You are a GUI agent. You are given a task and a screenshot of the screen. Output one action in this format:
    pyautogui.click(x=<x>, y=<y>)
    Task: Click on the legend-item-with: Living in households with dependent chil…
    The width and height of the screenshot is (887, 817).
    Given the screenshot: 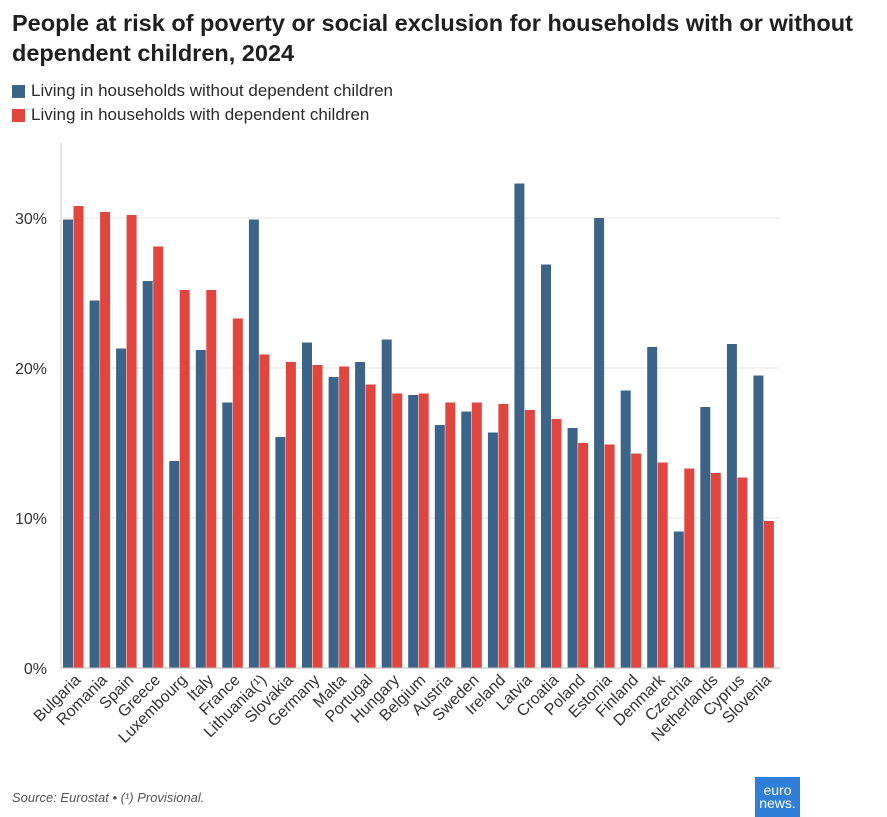 What is the action you would take?
    pyautogui.click(x=202, y=115)
    